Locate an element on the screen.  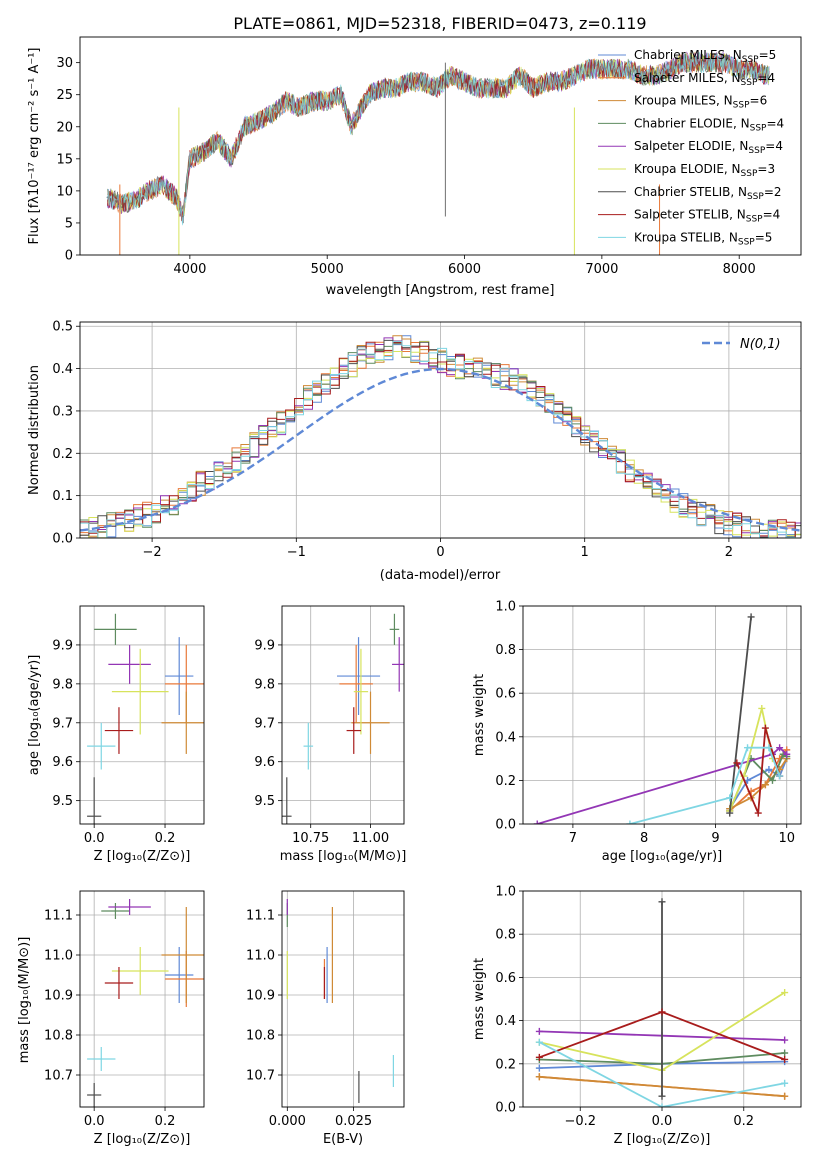
spectrum-xtick-label: 5000 is located at coordinates (327, 269).